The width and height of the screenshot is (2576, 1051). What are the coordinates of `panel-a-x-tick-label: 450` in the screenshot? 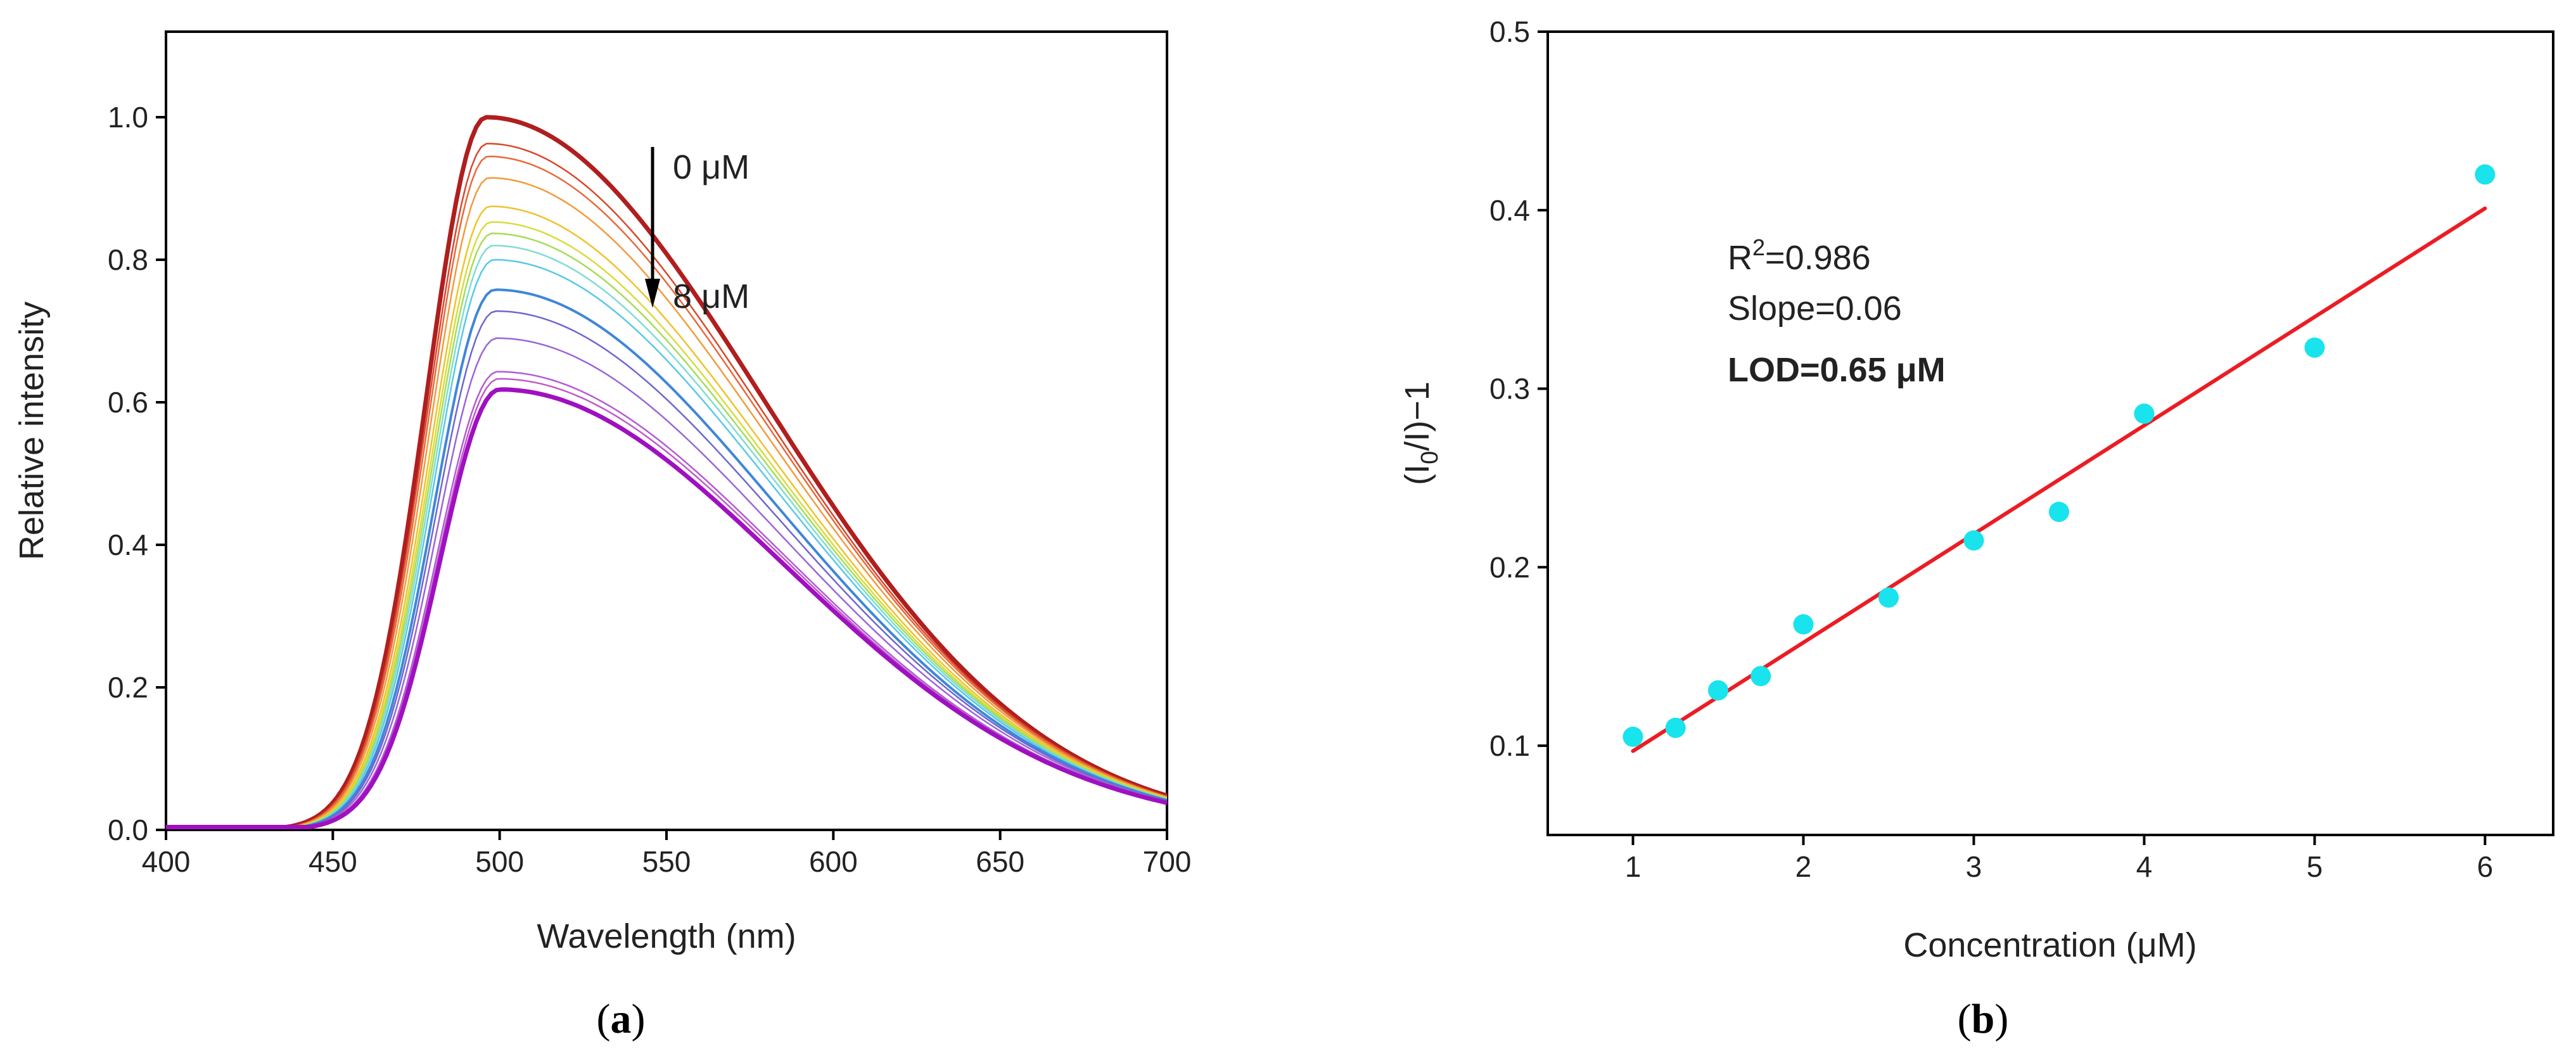 It's located at (333, 861).